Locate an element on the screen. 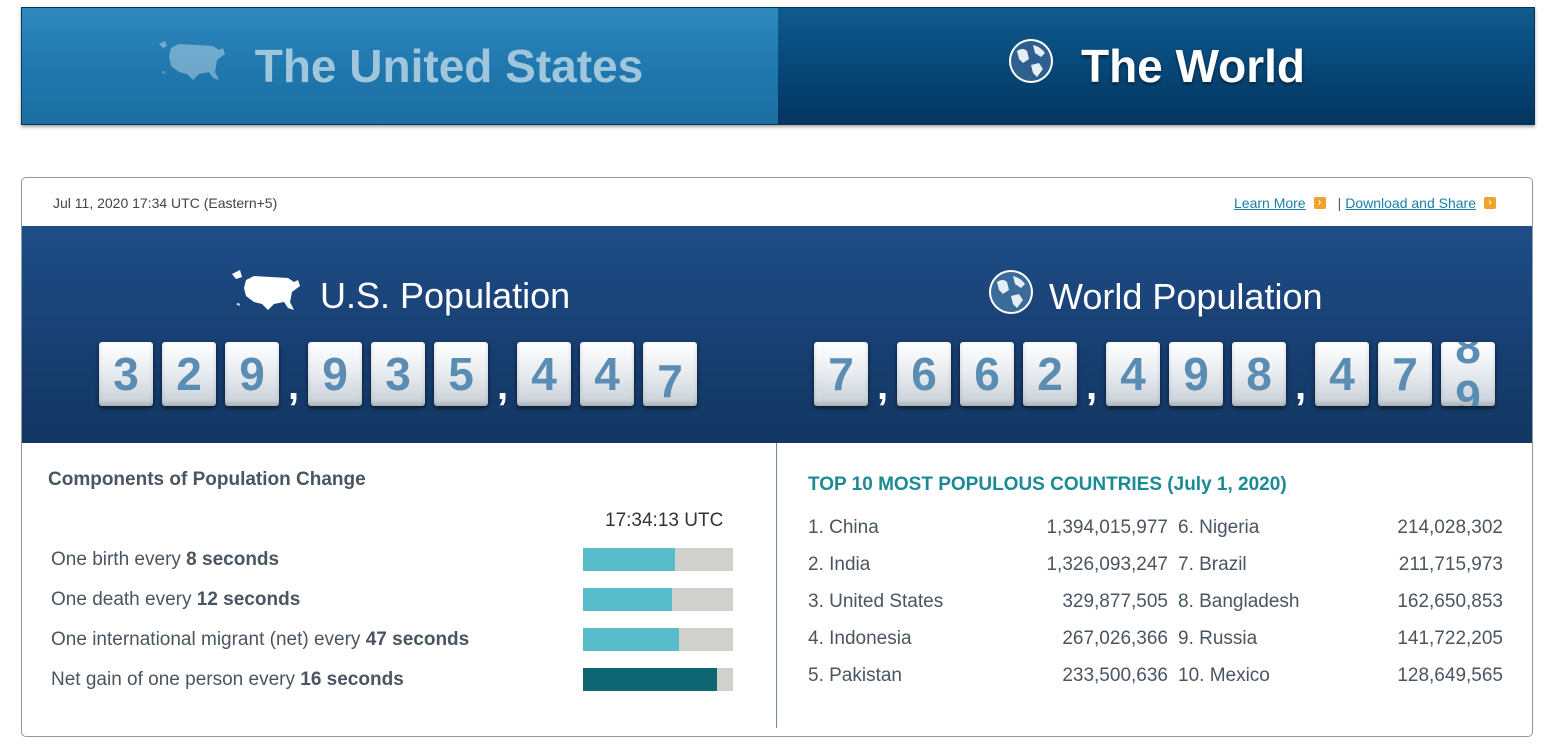 The height and width of the screenshot is (745, 1552). component-text: One death every is located at coordinates (124, 599).